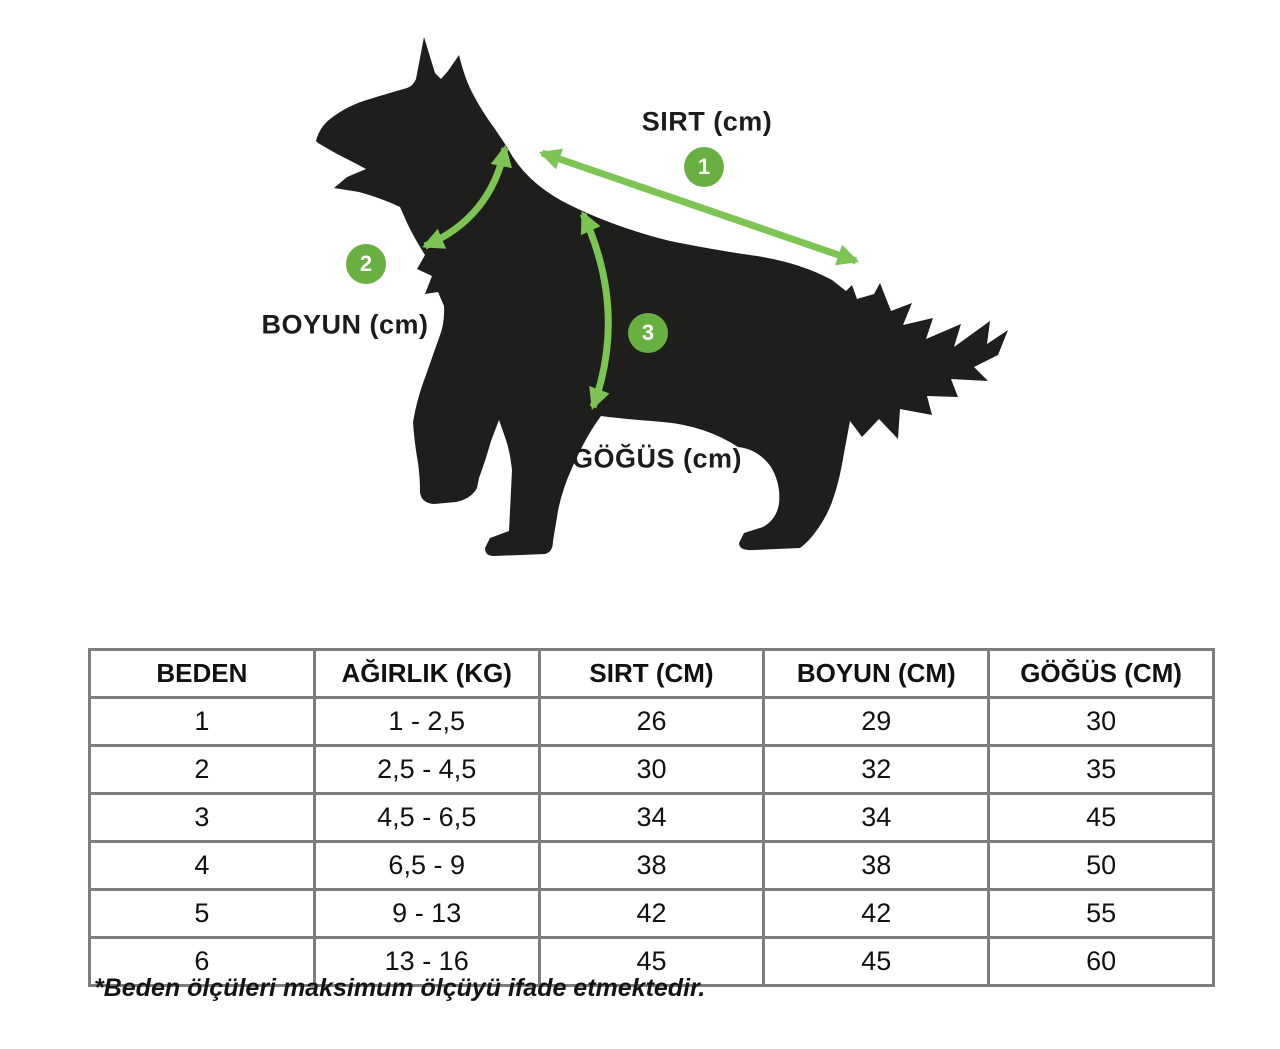  What do you see at coordinates (699, 207) in the screenshot?
I see `back-measure-arrow-icon` at bounding box center [699, 207].